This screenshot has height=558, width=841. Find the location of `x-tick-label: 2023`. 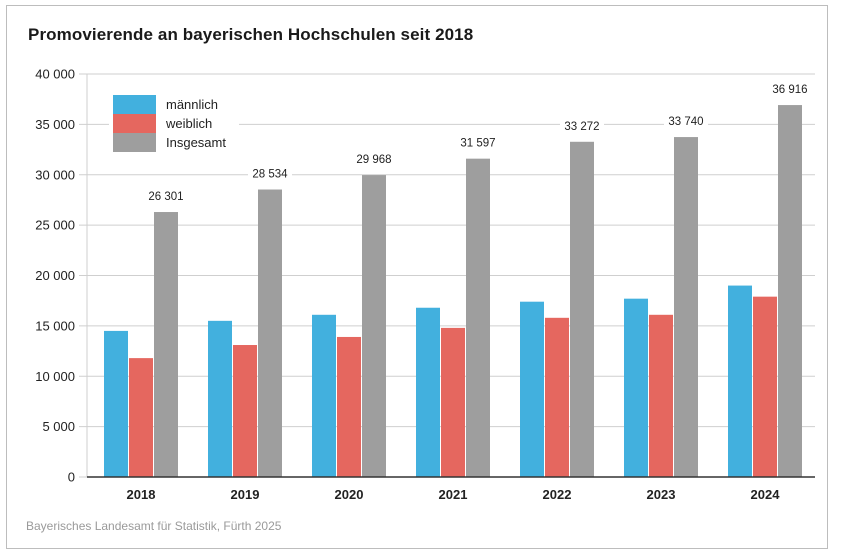

x-tick-label: 2023 is located at coordinates (661, 494).